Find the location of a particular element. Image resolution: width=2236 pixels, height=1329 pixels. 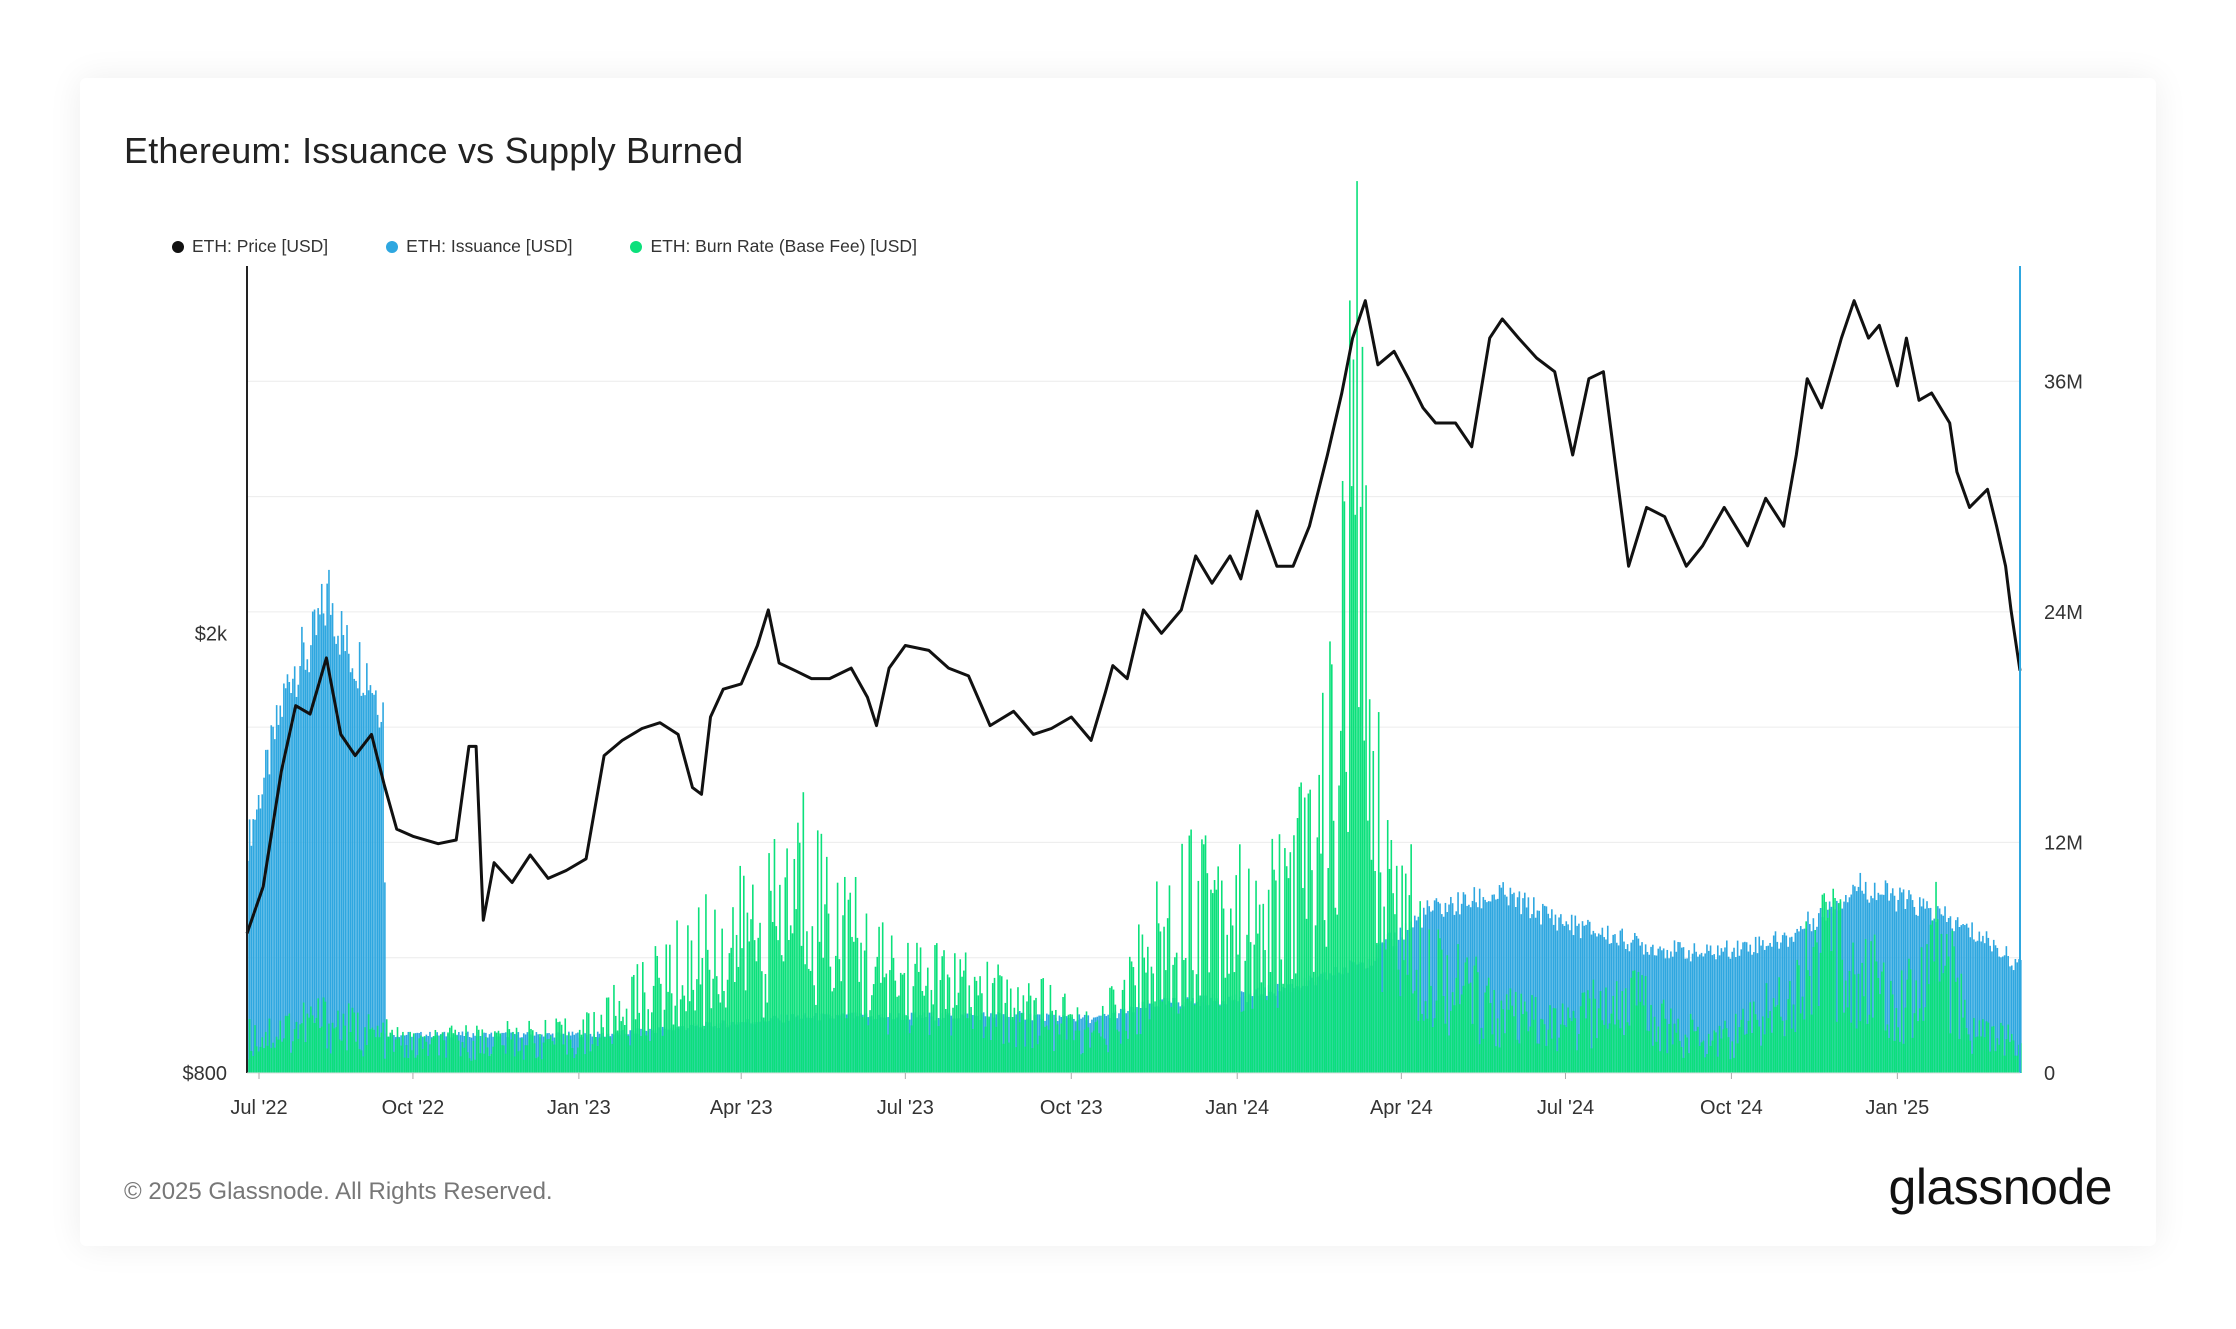

copyright-text: © 2025 Glassnode. All Rights Reserved. is located at coordinates (338, 1191).